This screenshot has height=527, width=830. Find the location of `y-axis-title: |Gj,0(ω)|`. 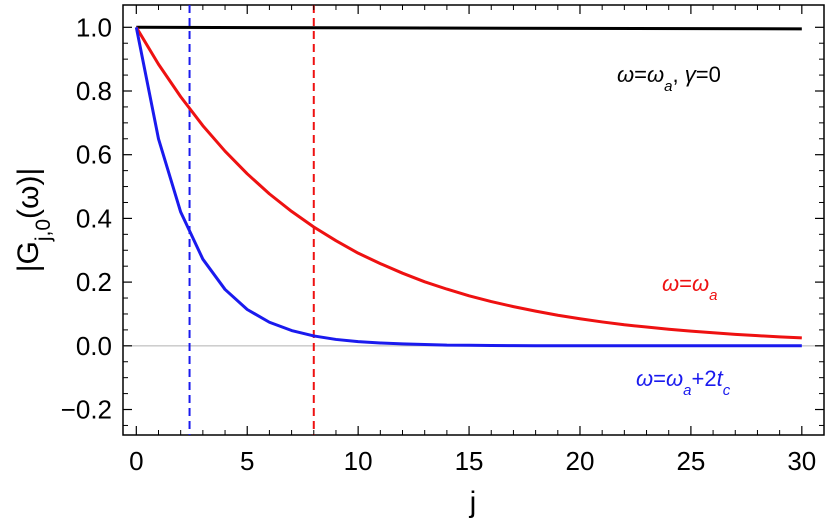

y-axis-title: |Gj,0(ω)| is located at coordinates (33, 220).